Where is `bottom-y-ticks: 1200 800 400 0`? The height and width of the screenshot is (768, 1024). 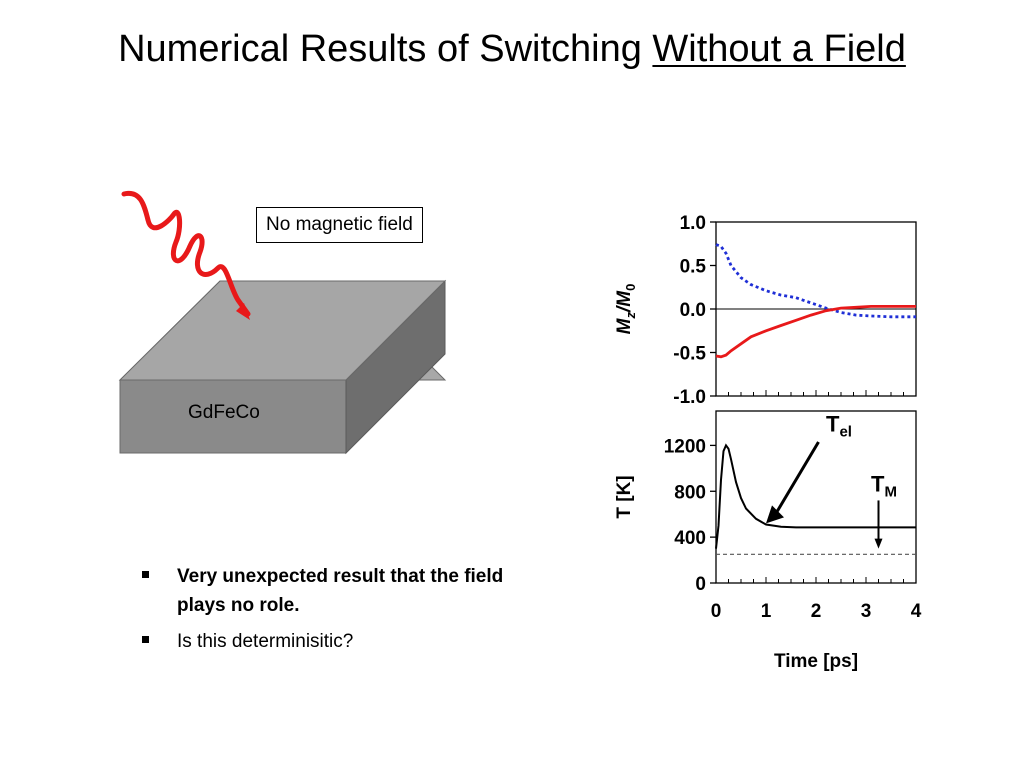 bottom-y-ticks: 1200 800 400 0 is located at coordinates (690, 515).